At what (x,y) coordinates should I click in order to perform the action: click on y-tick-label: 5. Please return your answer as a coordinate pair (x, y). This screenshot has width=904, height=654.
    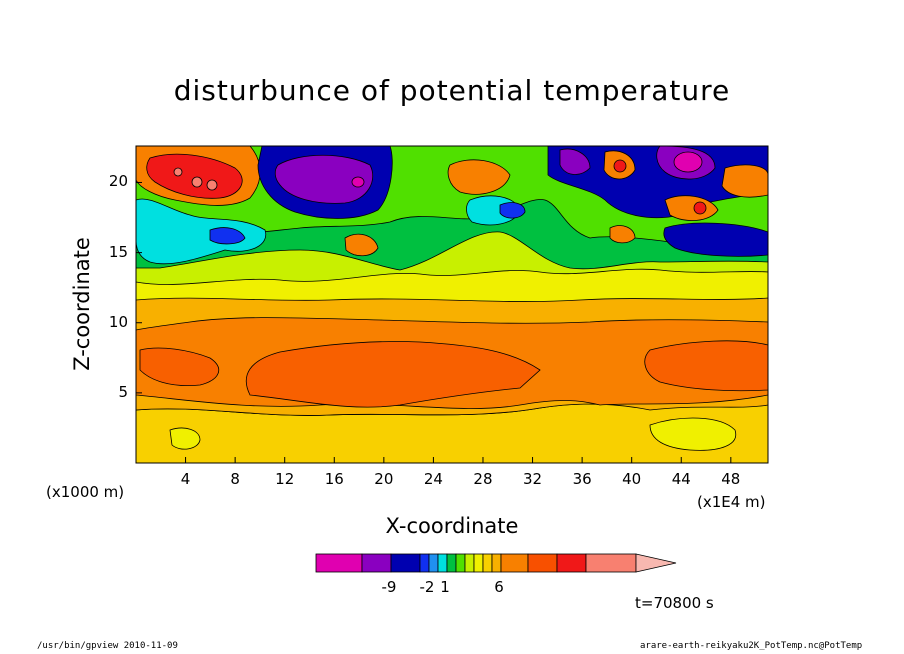
    Looking at the image, I should click on (123, 391).